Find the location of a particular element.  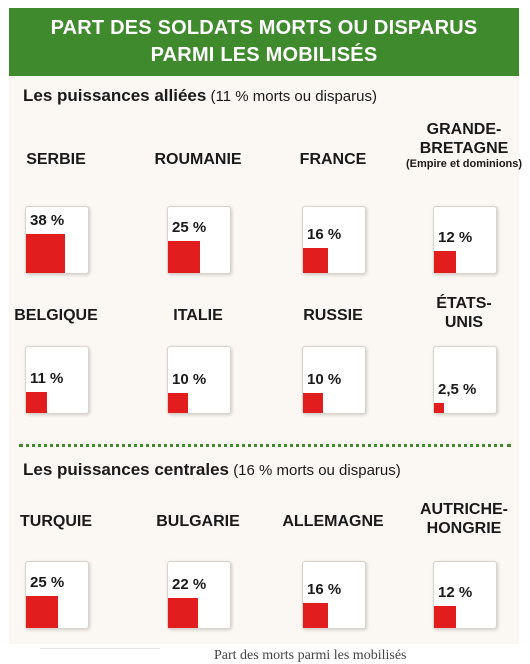

chart-title-line2: PARMI LES MOBILISÉS is located at coordinates (264, 55).